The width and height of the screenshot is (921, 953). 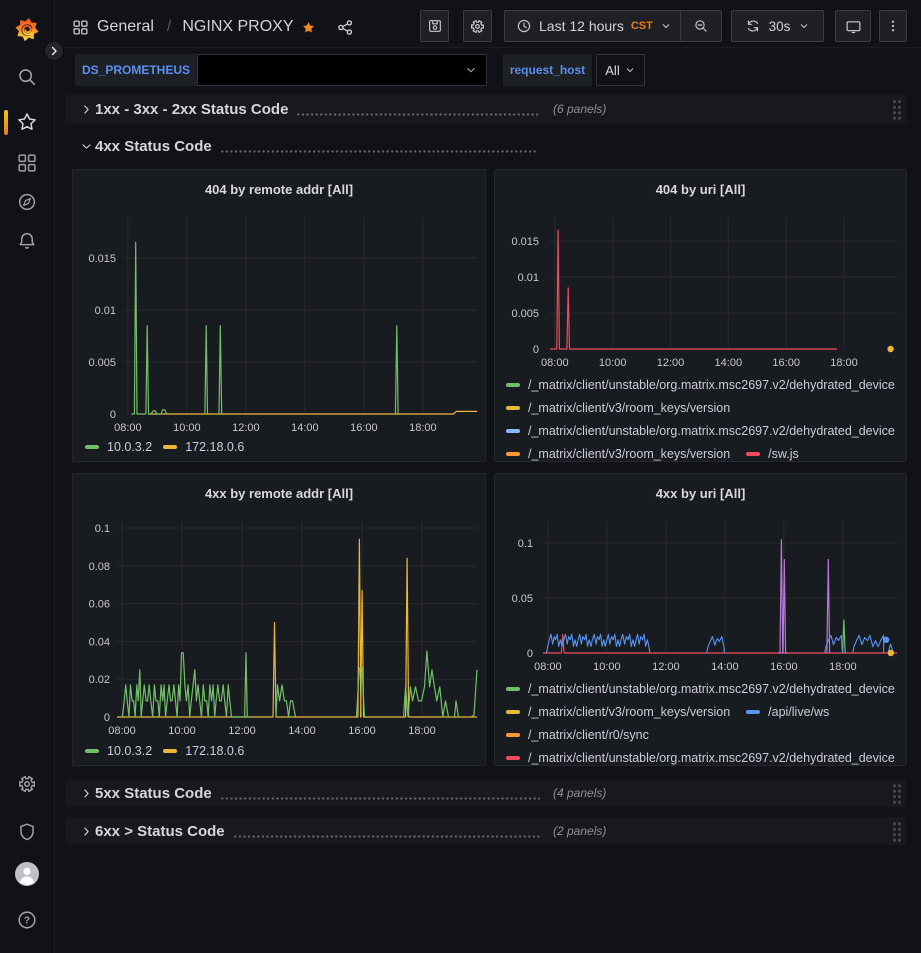 What do you see at coordinates (522, 599) in the screenshot?
I see `svg-text: 0.05` at bounding box center [522, 599].